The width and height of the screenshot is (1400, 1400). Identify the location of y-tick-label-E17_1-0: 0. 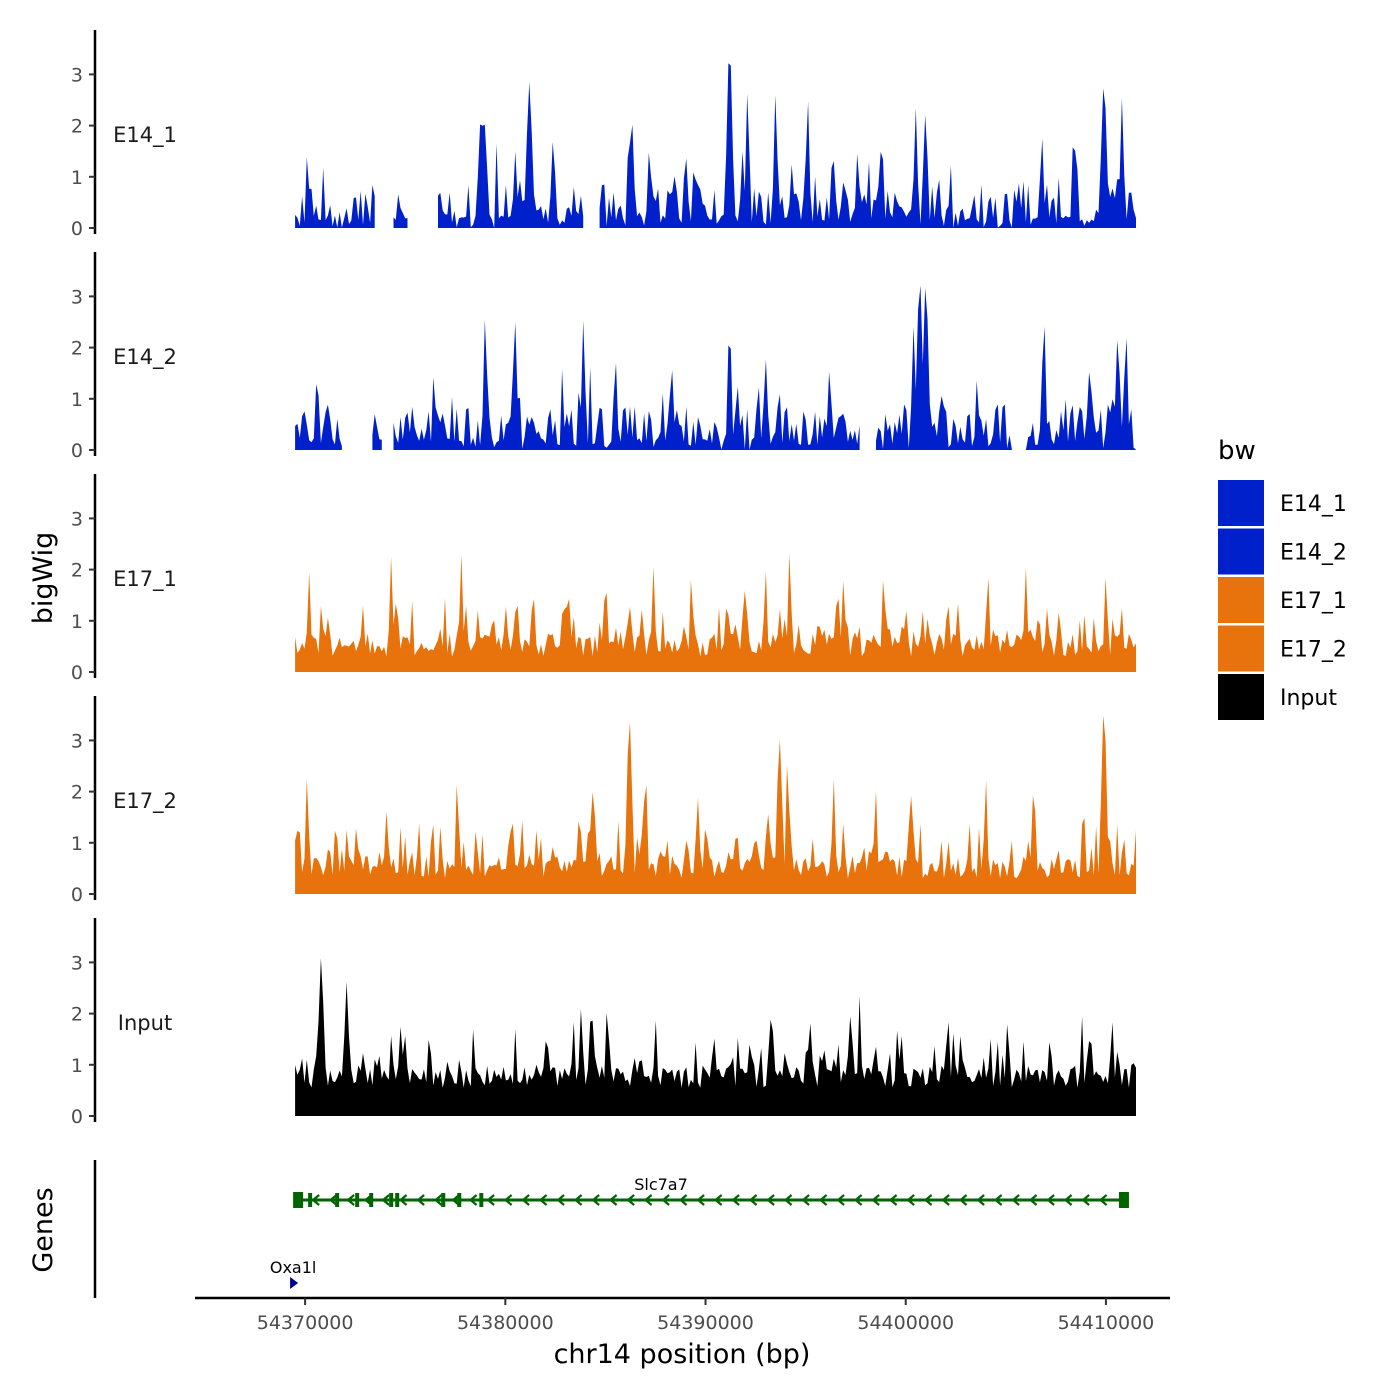
(77, 673).